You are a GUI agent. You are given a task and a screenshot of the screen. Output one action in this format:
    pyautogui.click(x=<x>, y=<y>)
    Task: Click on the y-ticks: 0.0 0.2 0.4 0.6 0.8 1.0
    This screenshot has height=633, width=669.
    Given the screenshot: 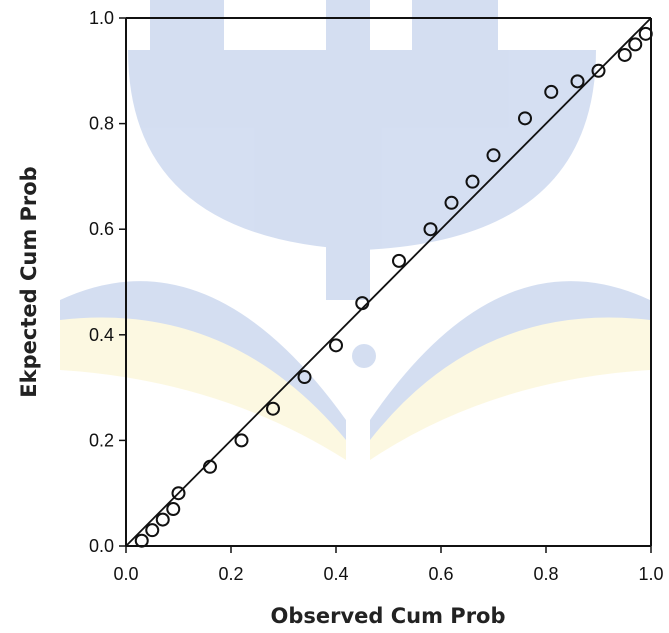 What is the action you would take?
    pyautogui.click(x=107, y=282)
    